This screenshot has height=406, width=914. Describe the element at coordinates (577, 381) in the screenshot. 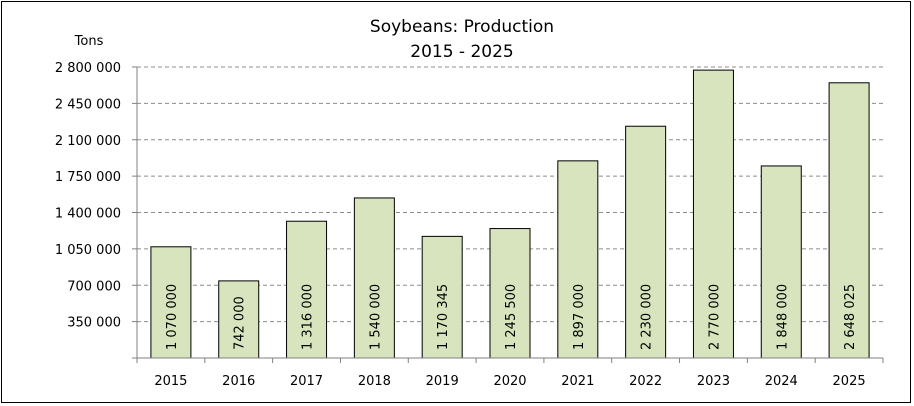

I see `x-tick-label: 2021` at that location.